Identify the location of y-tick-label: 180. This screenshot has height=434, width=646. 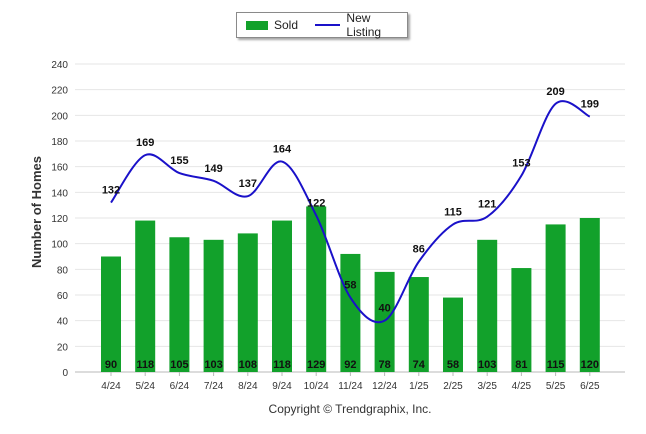
(59, 142).